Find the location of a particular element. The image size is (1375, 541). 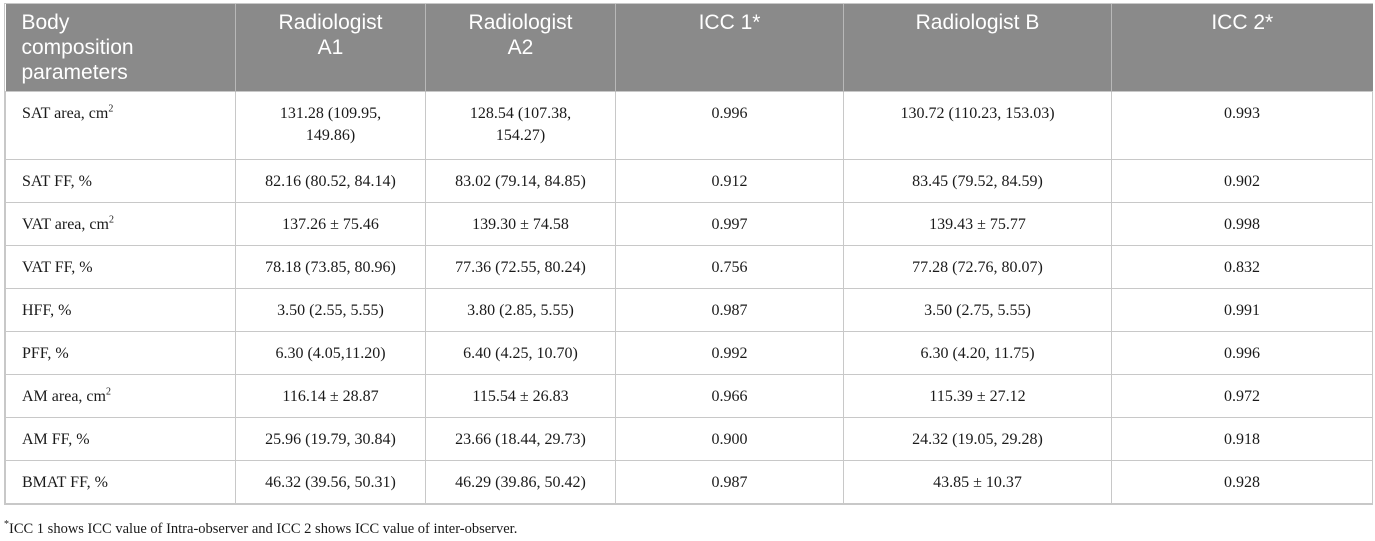

parameter-label: PFF, % is located at coordinates (45, 353).